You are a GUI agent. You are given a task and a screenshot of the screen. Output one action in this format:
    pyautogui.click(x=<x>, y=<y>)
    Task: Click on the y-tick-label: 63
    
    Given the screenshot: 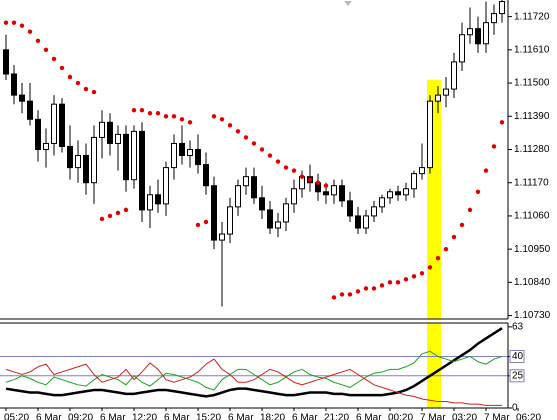 What is the action you would take?
    pyautogui.click(x=518, y=327)
    